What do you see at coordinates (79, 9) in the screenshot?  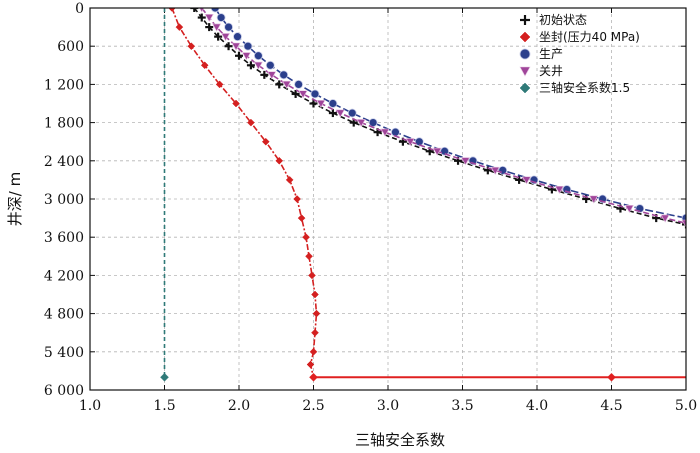 I see `y-tick-label: 0` at bounding box center [79, 9].